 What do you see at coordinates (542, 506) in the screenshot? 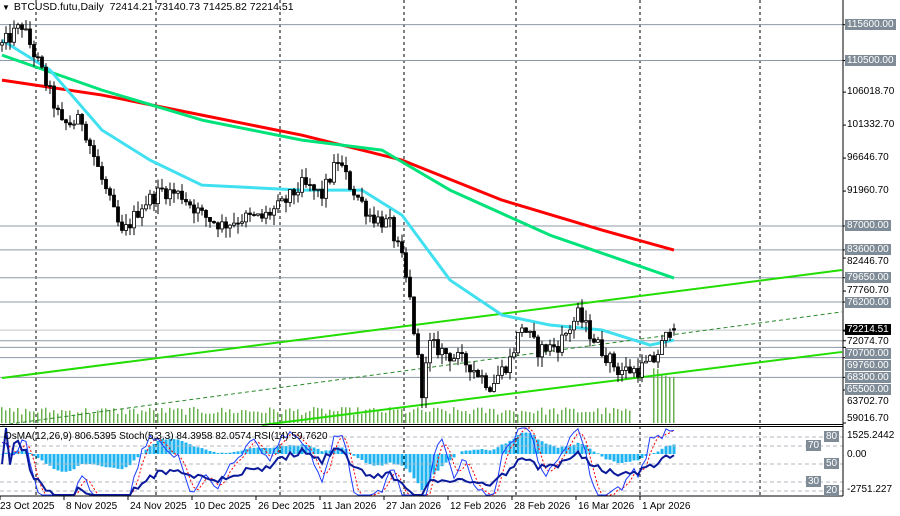
I see `date-tick-label: 28 Feb 2026` at bounding box center [542, 506].